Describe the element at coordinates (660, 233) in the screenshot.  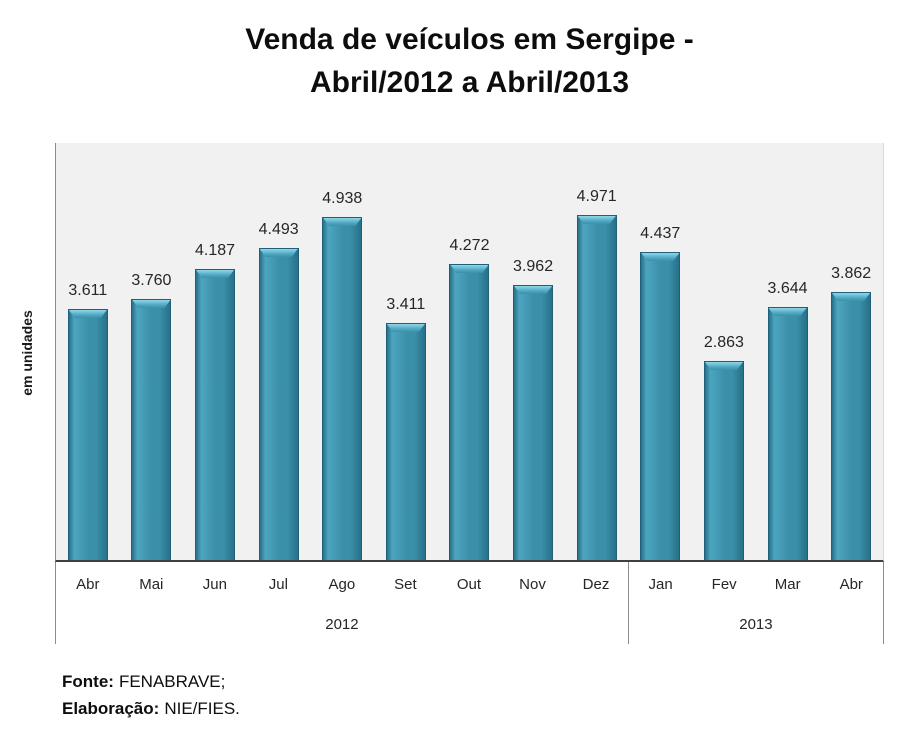
I see `bar-value-label: 4.437` at that location.